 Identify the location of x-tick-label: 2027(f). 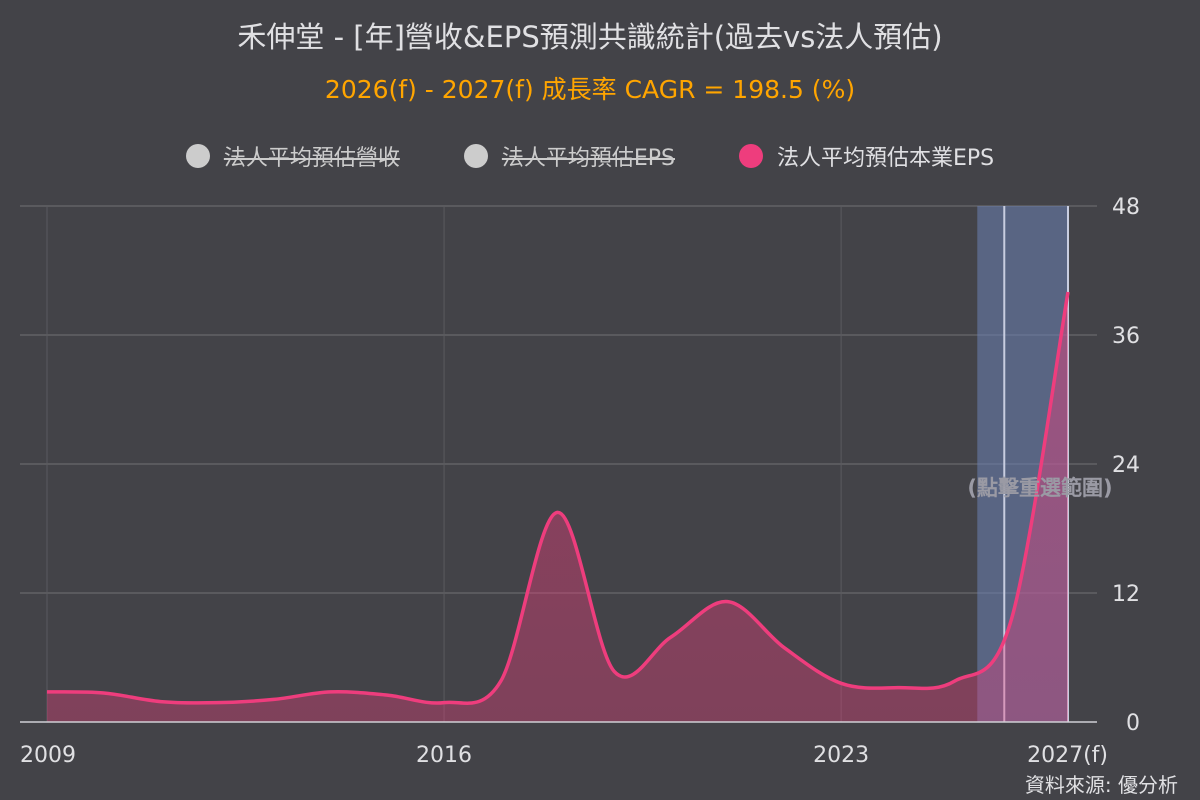
(1067, 755).